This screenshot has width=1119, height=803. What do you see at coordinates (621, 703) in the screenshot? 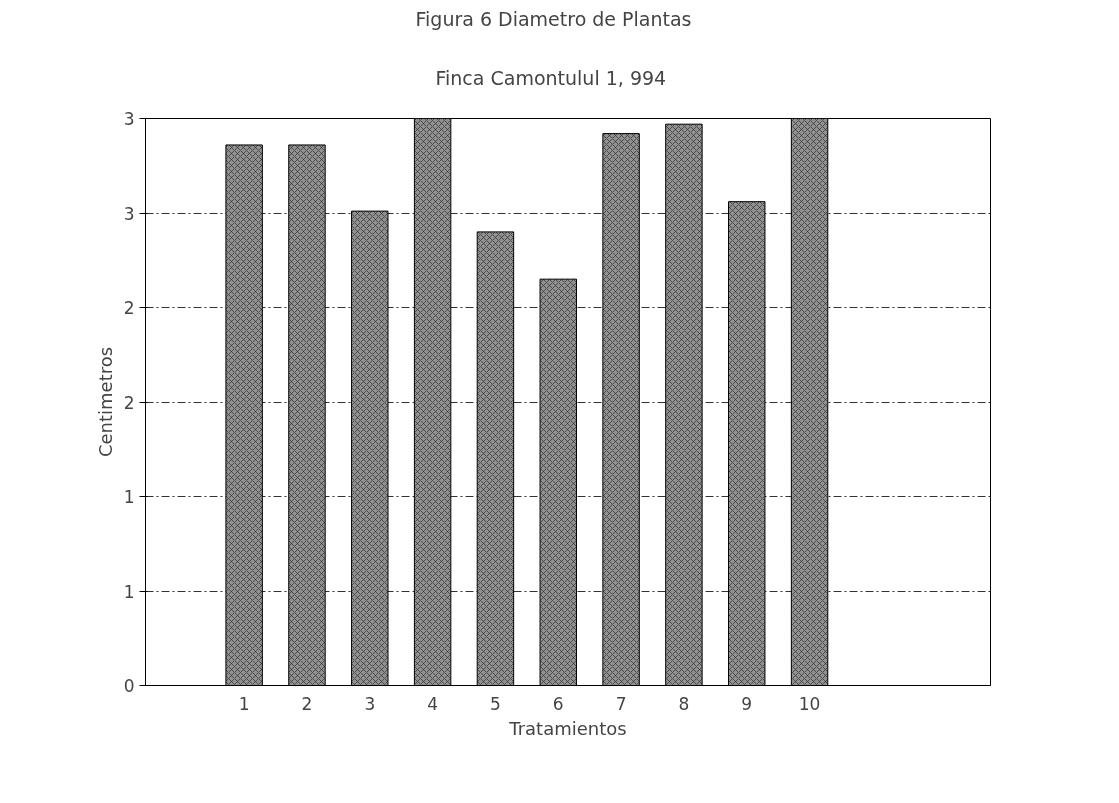
I see `x-tick-label: 7` at bounding box center [621, 703].